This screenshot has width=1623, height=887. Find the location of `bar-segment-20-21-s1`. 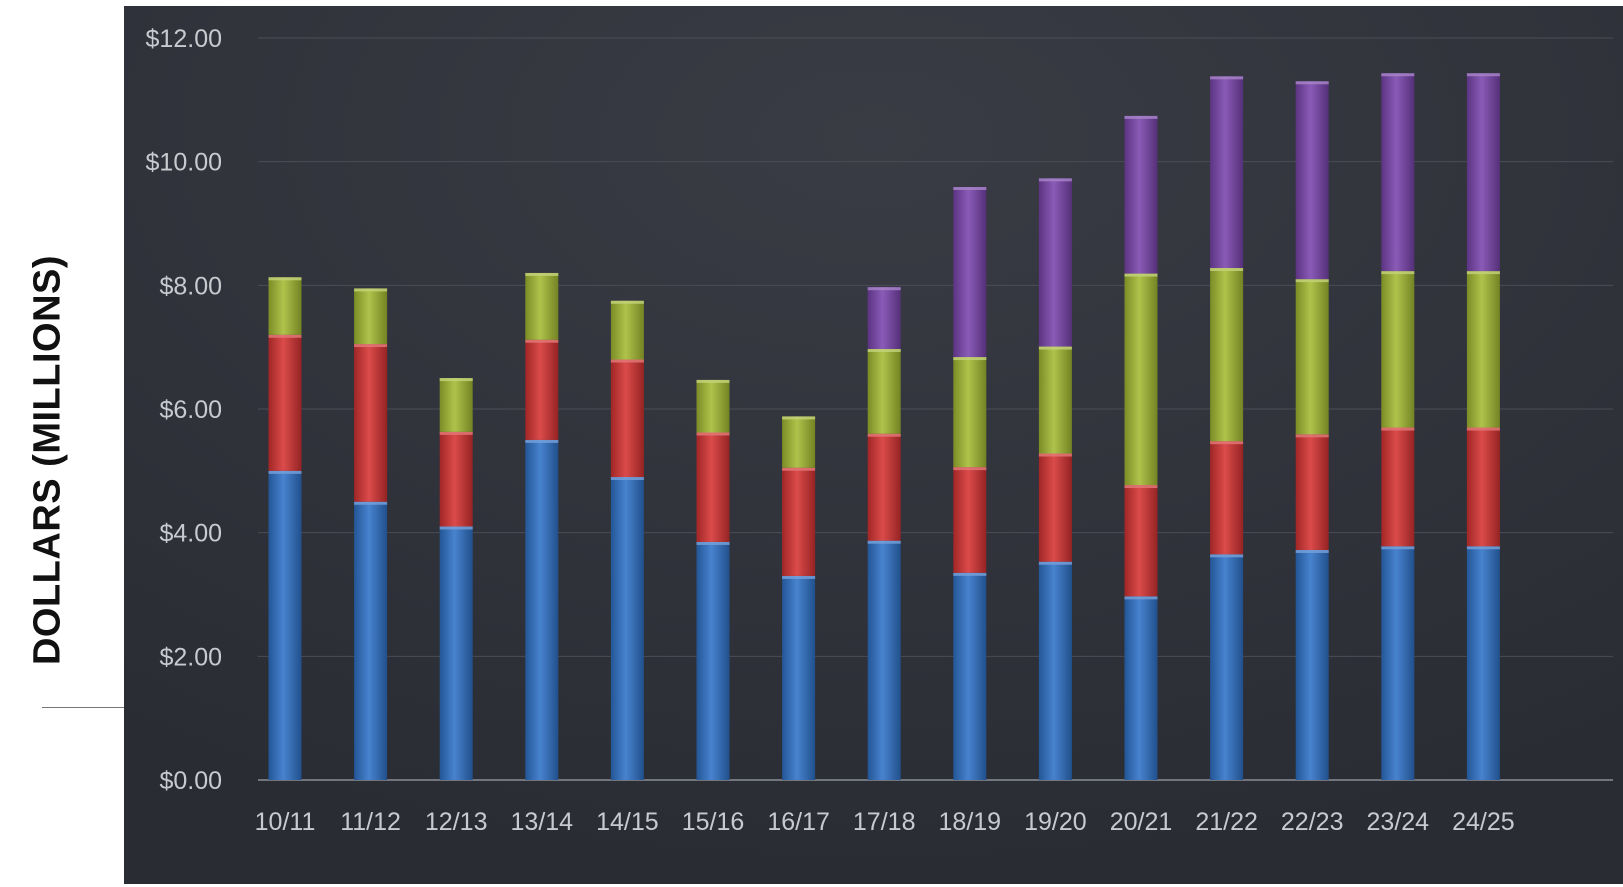

bar-segment-20-21-s1 is located at coordinates (1141, 688).